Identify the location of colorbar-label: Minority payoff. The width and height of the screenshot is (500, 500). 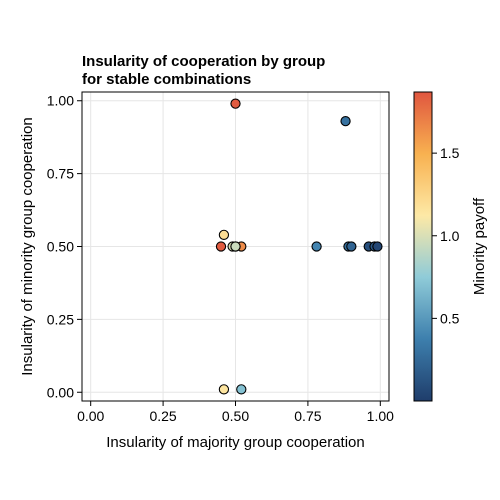
(479, 246).